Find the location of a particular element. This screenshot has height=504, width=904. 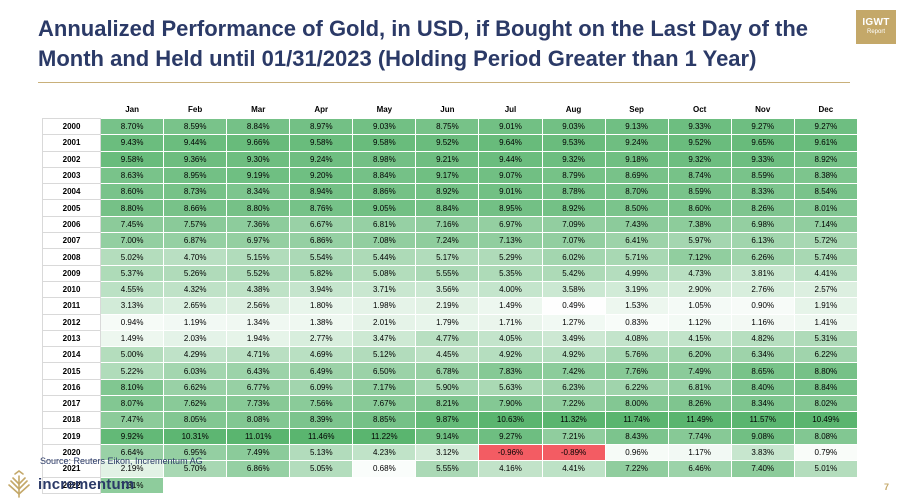

table-cell: 3.71% is located at coordinates (384, 289).